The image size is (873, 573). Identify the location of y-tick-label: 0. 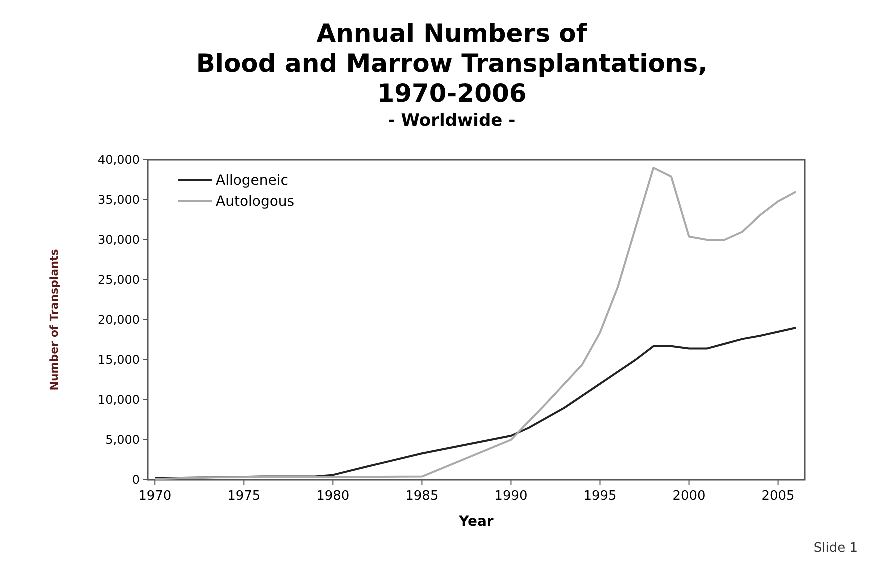
(136, 480).